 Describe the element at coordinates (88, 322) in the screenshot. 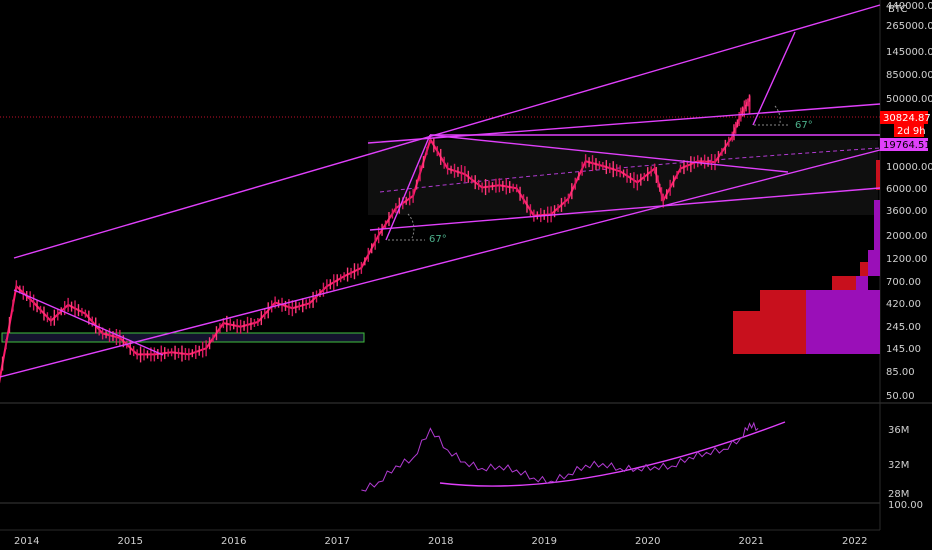

I see `early-diagonal-line` at that location.